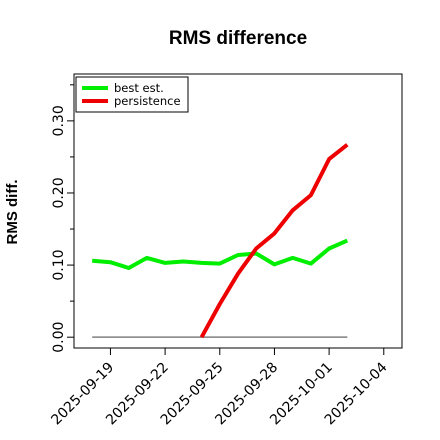 The height and width of the screenshot is (440, 440). I want to click on y-tick-label: 0.00, so click(59, 337).